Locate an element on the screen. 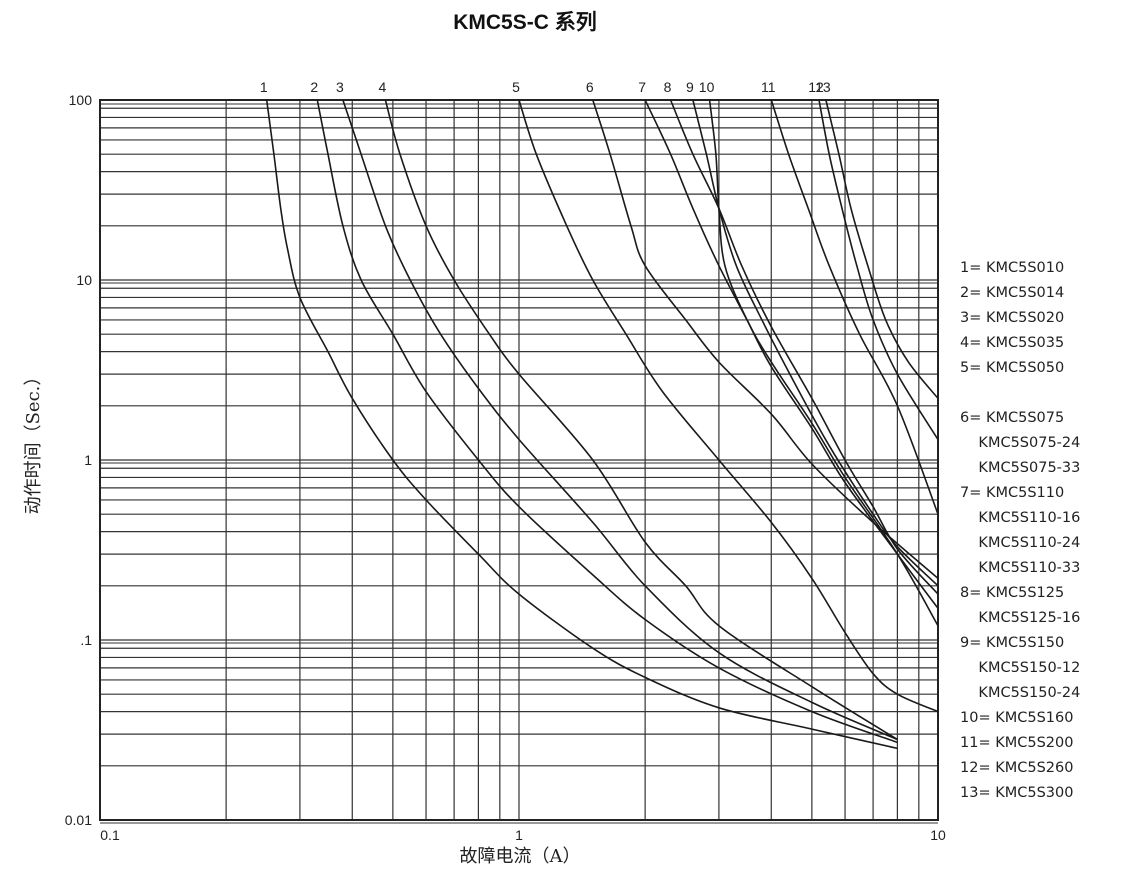 The image size is (1125, 885). x-tick-label: 0.1 is located at coordinates (110, 835).